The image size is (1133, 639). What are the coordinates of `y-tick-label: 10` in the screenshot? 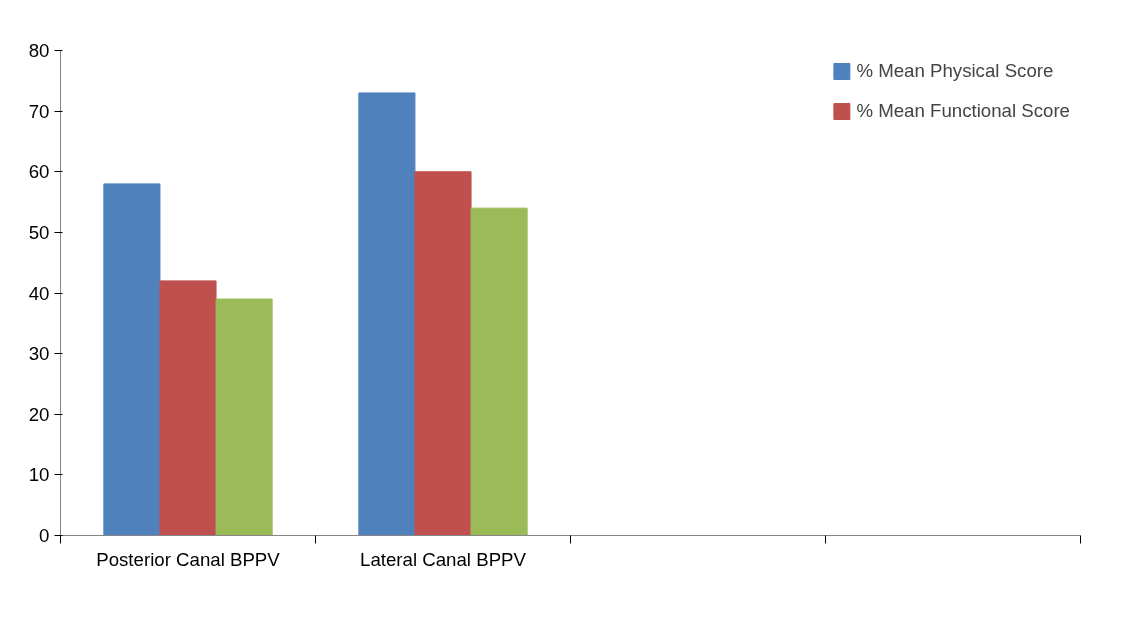 It's located at (39, 475).